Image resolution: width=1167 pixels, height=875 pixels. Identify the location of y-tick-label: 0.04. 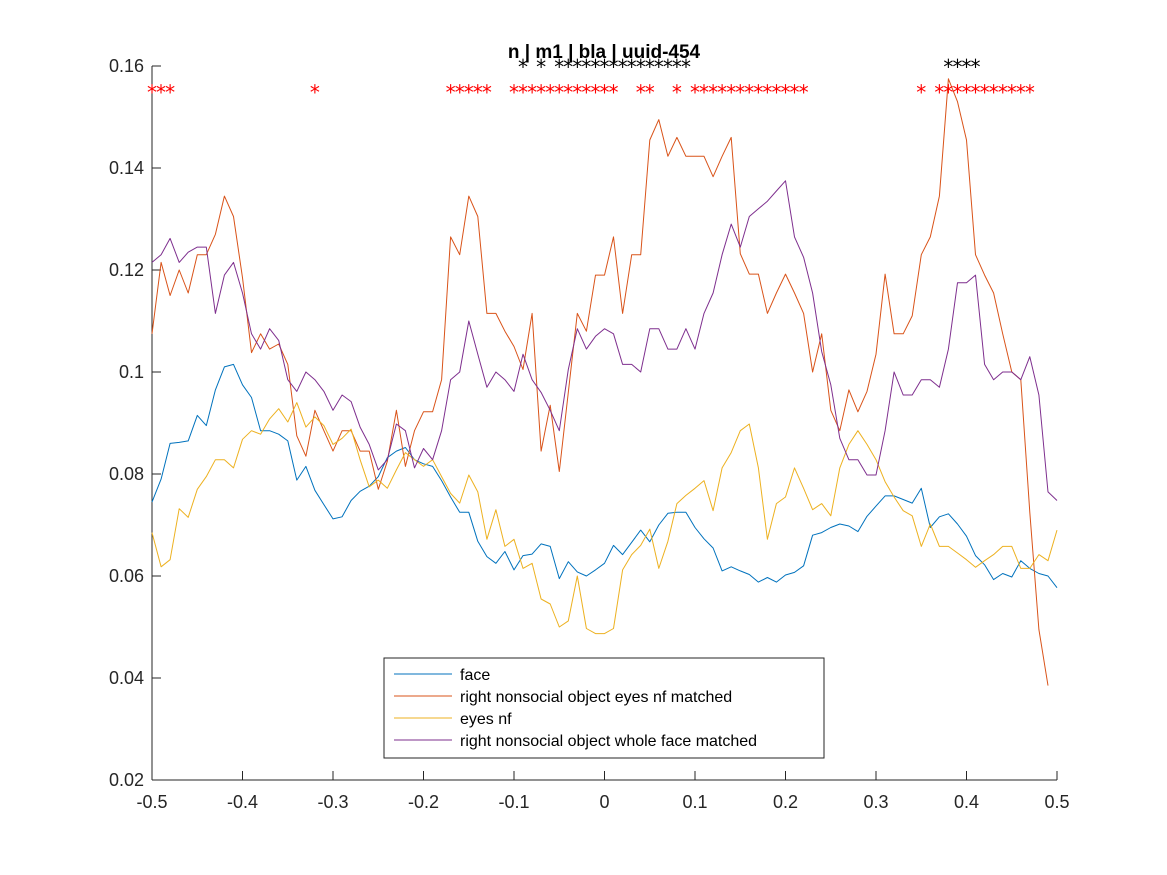
(126, 678).